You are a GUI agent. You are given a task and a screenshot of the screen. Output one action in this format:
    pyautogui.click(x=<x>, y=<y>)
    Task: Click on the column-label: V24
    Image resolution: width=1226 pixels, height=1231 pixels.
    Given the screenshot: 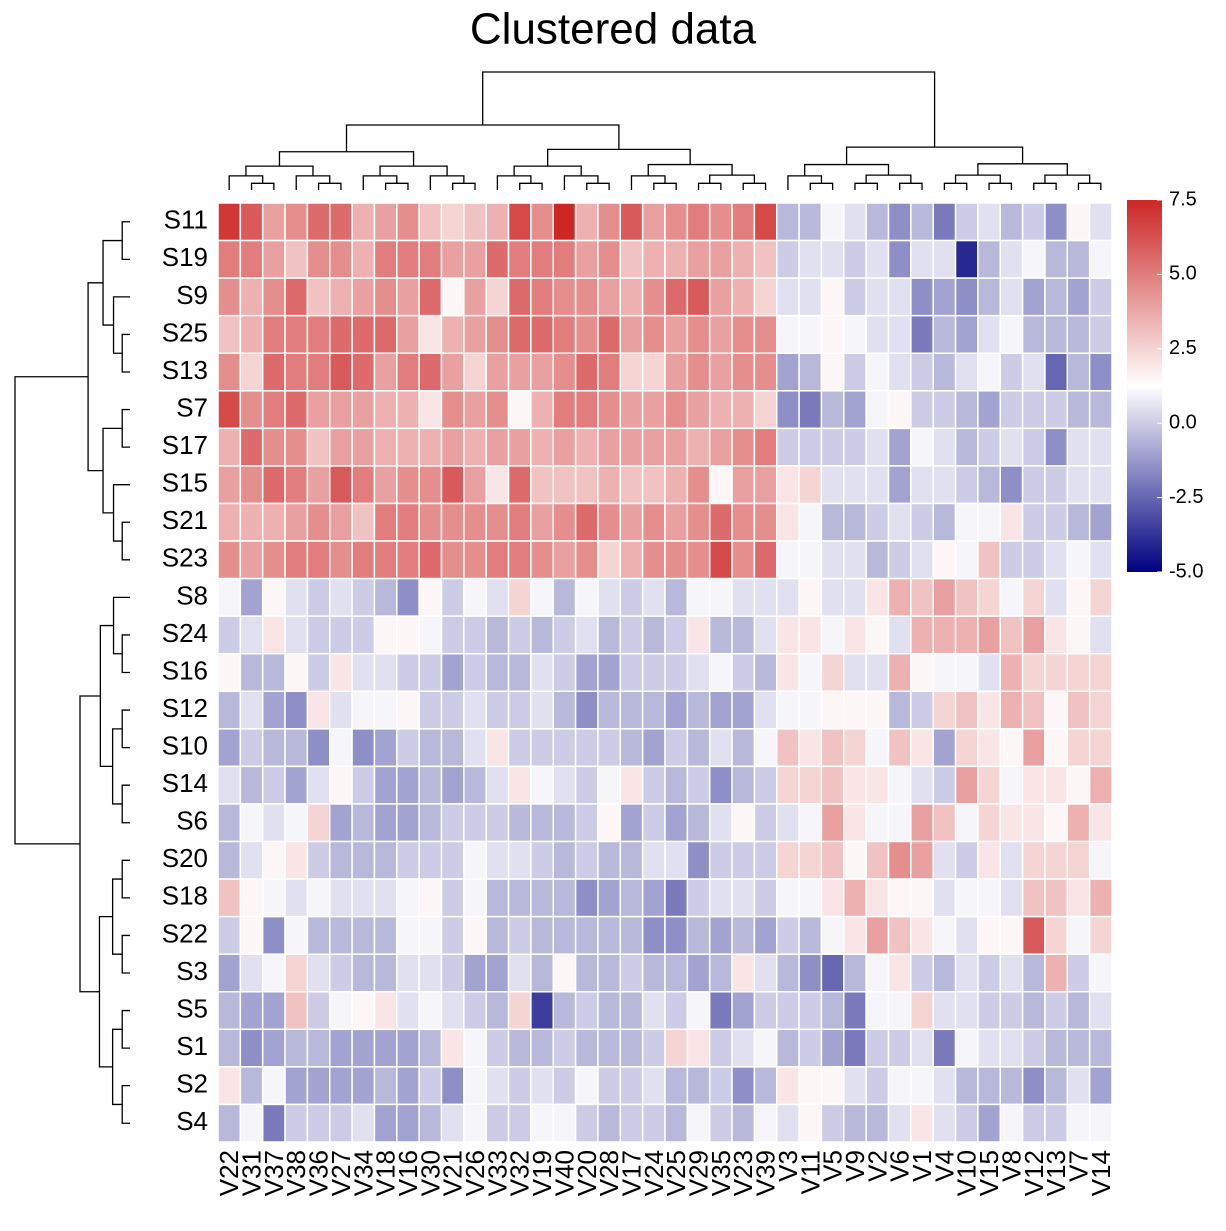 What is the action you would take?
    pyautogui.click(x=654, y=1173)
    